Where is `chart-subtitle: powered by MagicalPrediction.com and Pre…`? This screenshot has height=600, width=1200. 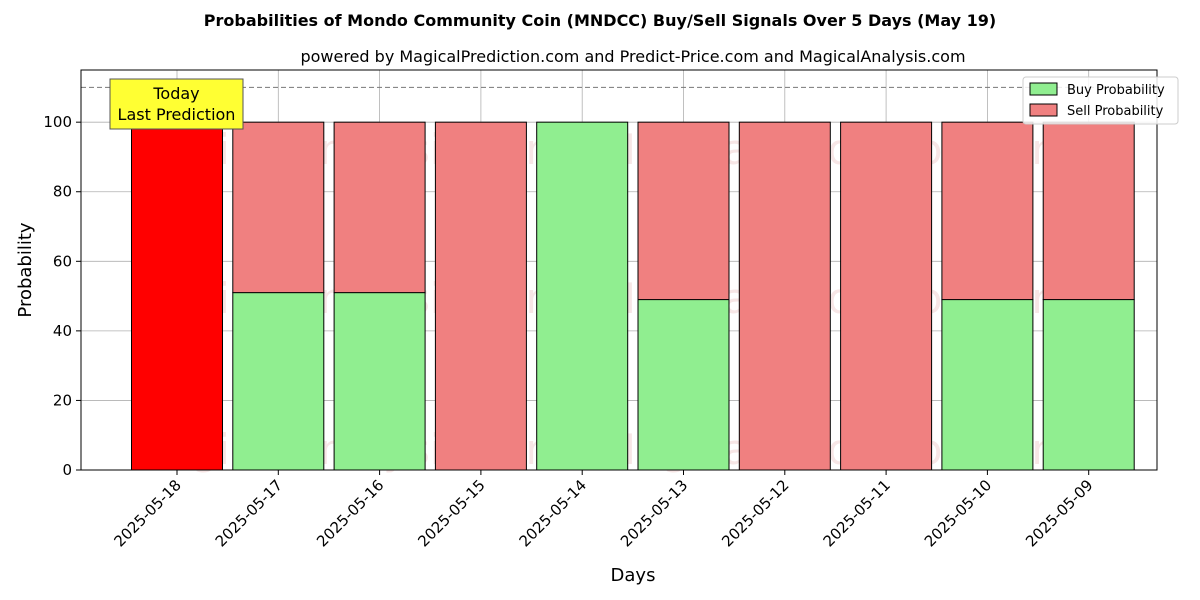 chart-subtitle: powered by MagicalPrediction.com and Pre… is located at coordinates (632, 56).